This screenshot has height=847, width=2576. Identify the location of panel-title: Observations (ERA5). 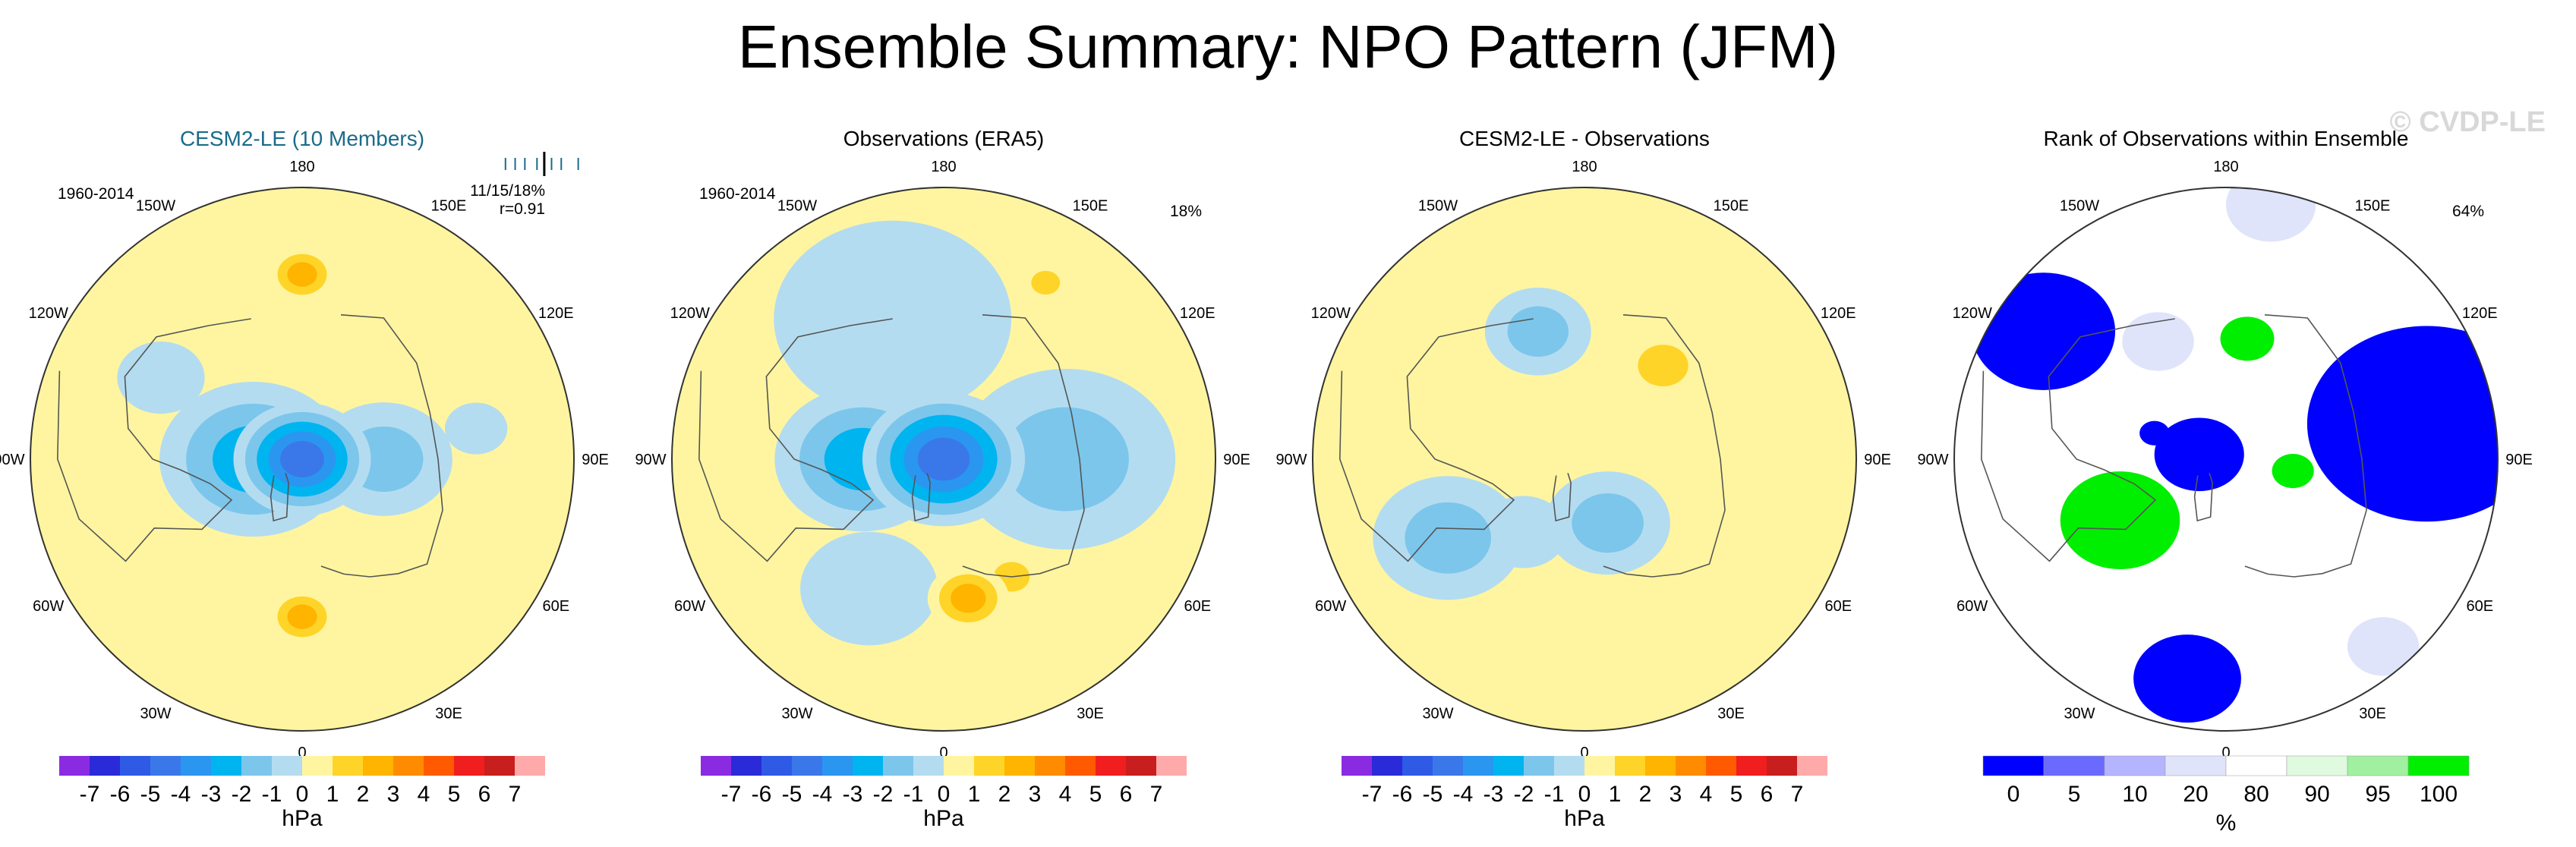
(944, 138).